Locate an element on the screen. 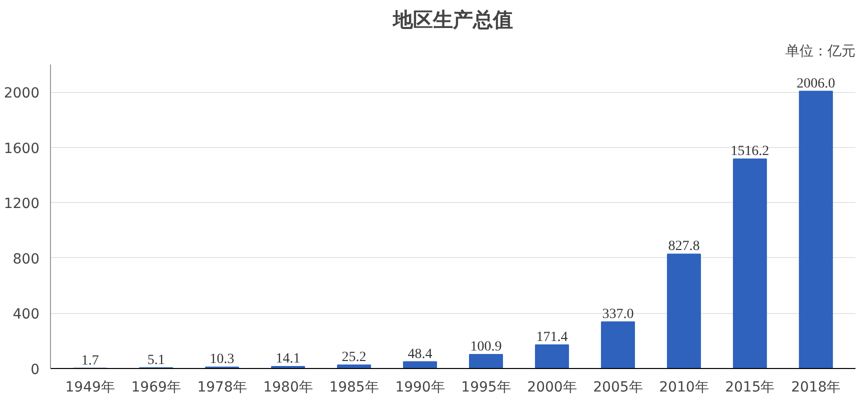  data-label: 25.2 is located at coordinates (354, 358).